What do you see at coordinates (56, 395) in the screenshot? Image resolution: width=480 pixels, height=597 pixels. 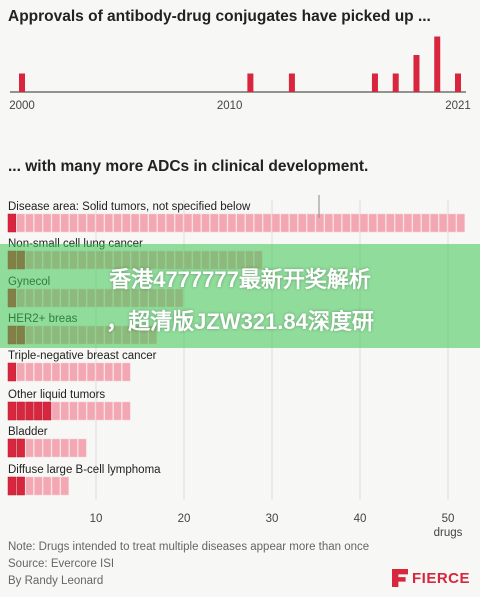 I see `category-label: Other liquid tumors` at bounding box center [56, 395].